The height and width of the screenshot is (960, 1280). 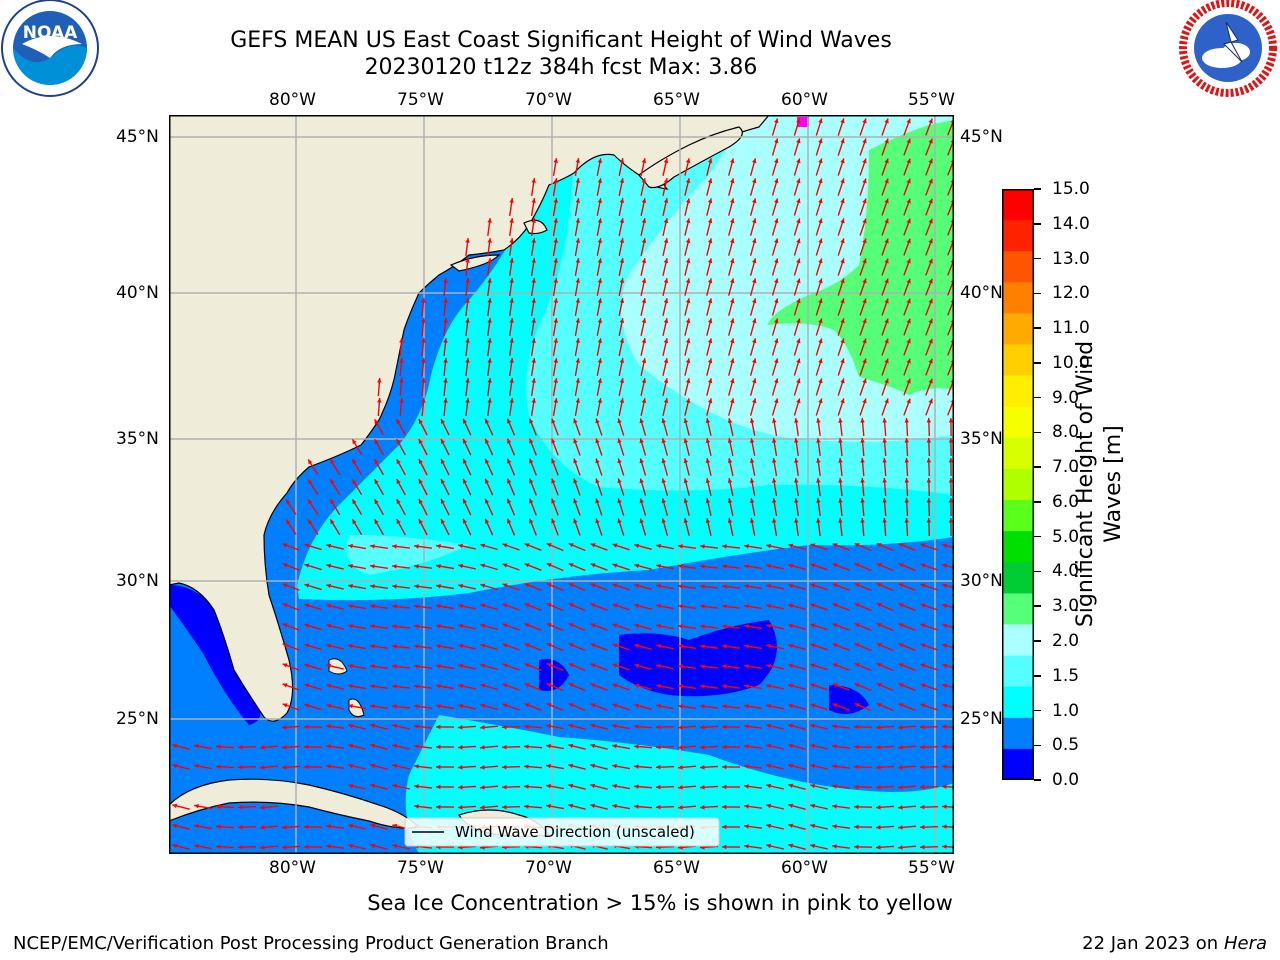 What do you see at coordinates (1113, 484) in the screenshot?
I see `colorbar-label-line2: Waves [m]` at bounding box center [1113, 484].